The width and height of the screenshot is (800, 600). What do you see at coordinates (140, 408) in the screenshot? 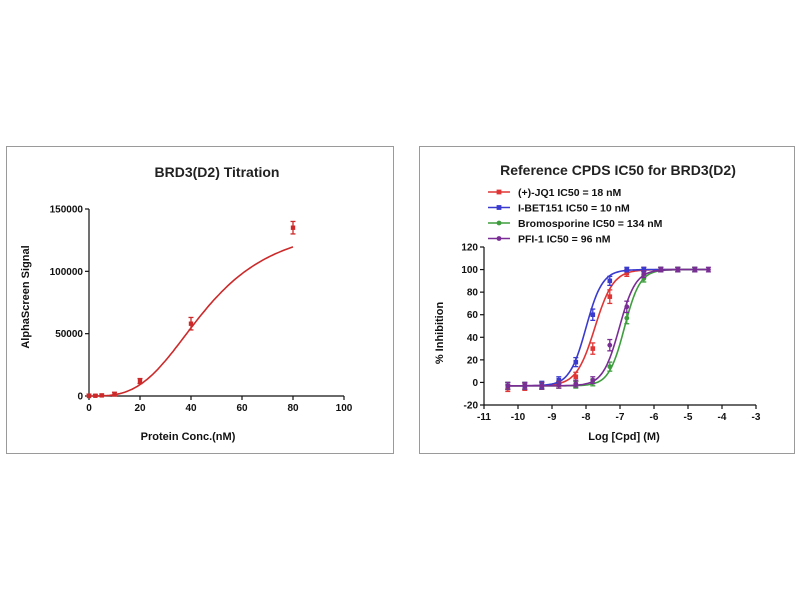
I see `x-tick-label: 20` at bounding box center [140, 408].